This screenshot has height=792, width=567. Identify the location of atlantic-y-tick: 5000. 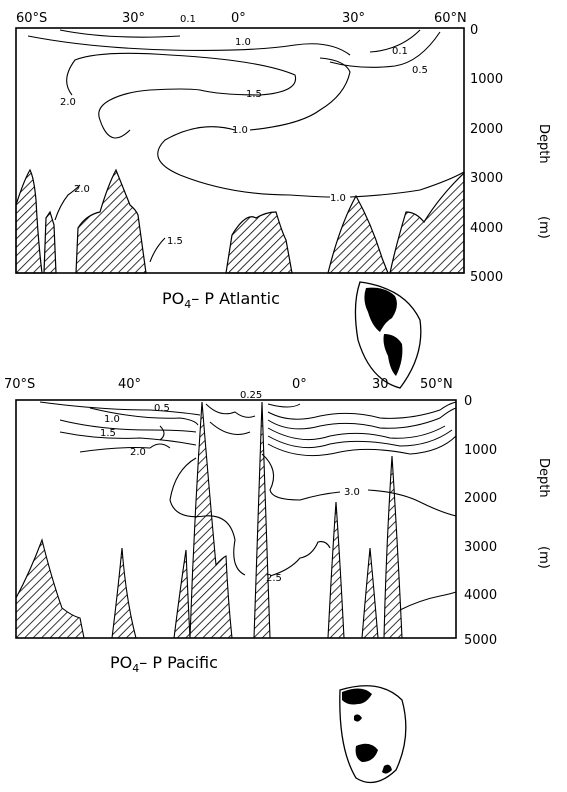
(486, 277).